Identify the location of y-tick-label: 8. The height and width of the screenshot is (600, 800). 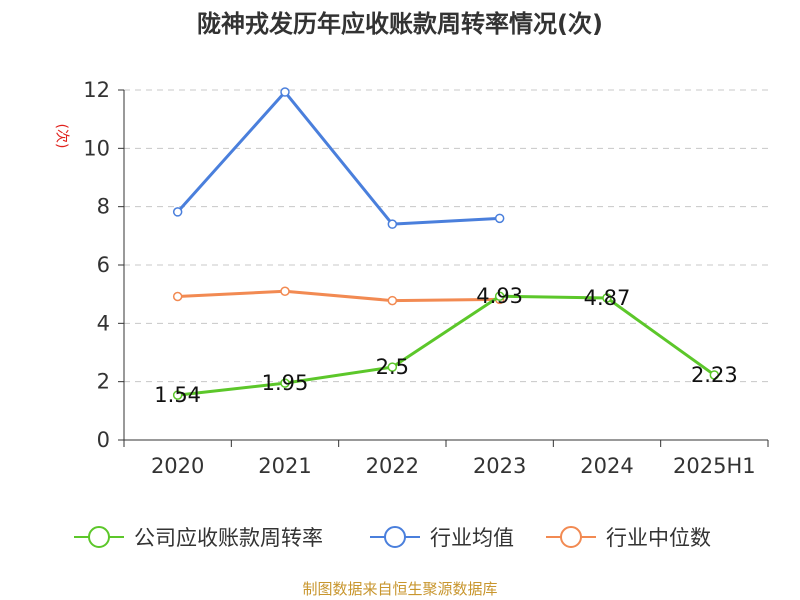
(103, 207).